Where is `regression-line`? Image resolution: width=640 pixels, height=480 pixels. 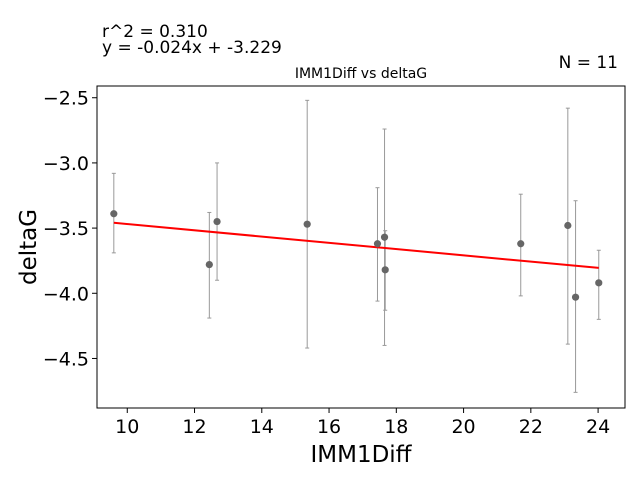 regression-line is located at coordinates (356, 245).